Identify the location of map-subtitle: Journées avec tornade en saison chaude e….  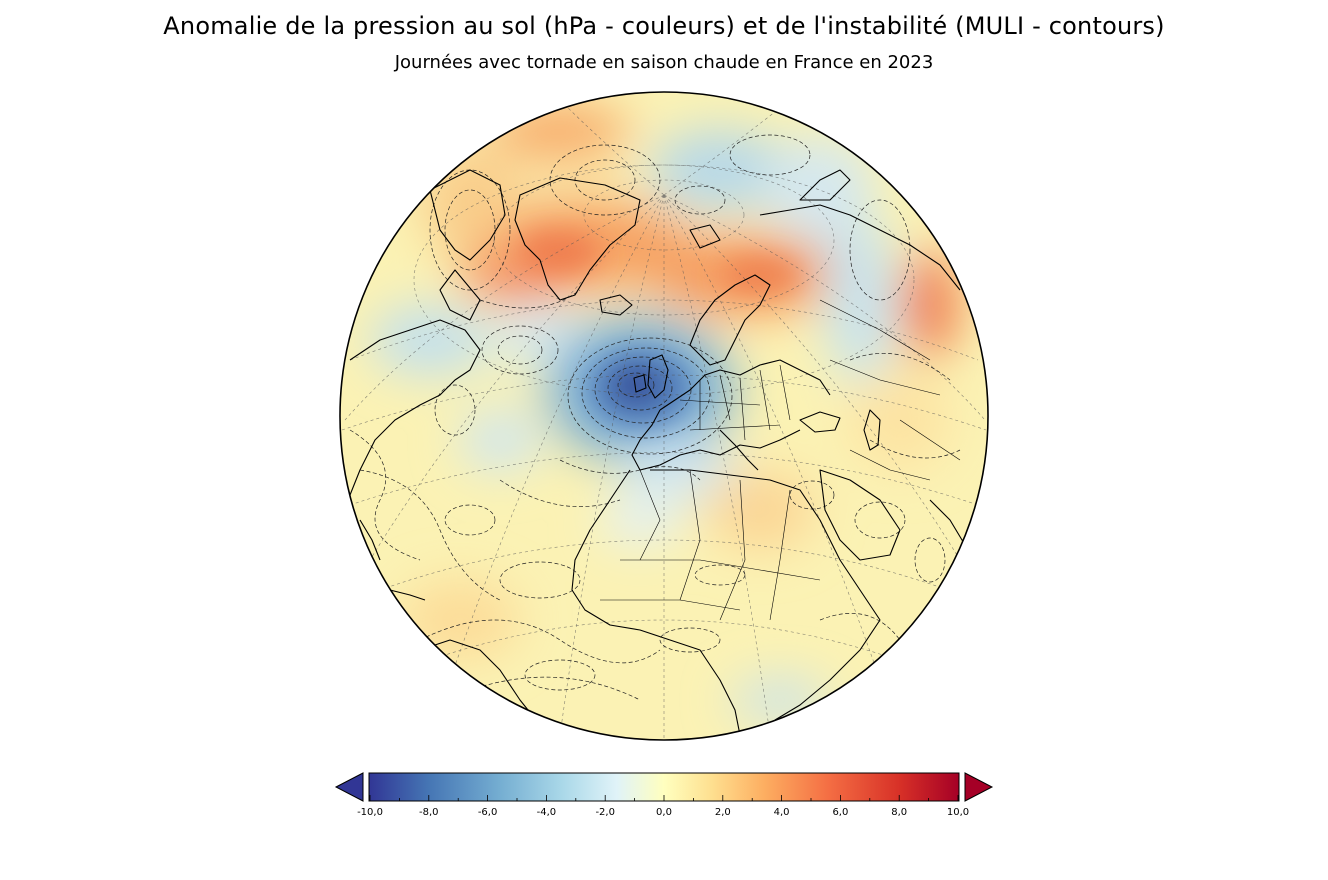
(664, 62).